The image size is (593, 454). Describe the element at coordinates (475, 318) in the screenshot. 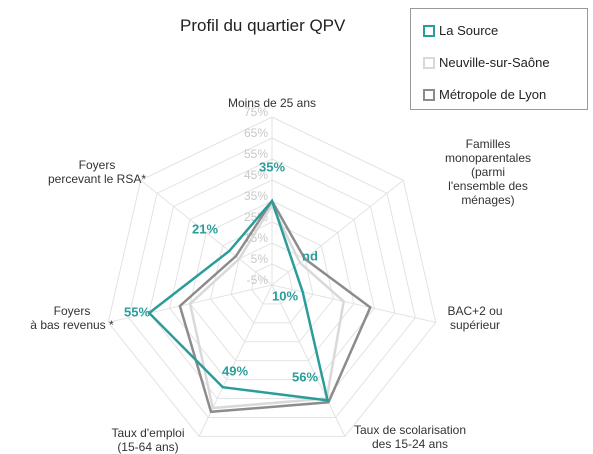

I see `category-label: BAC+2 ou supérieur` at that location.